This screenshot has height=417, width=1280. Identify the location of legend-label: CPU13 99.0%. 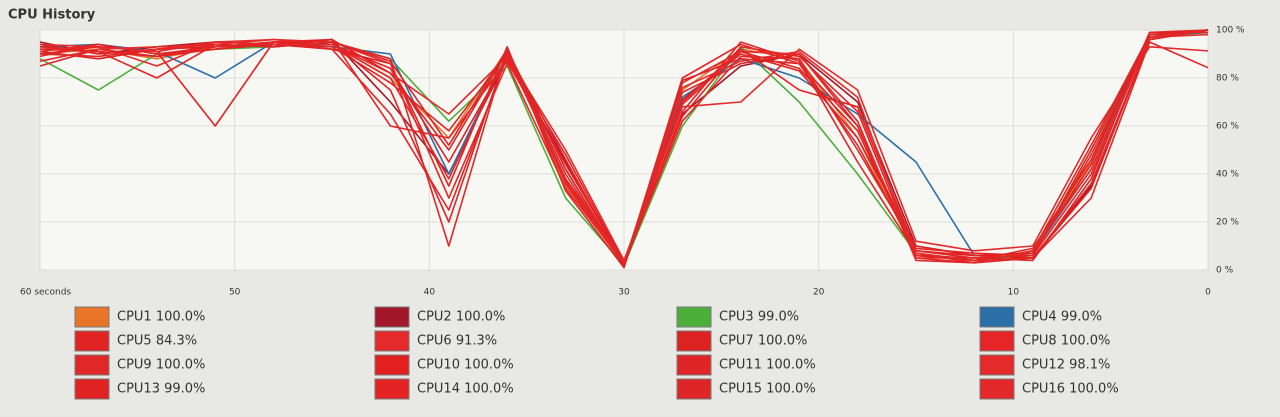
(161, 389).